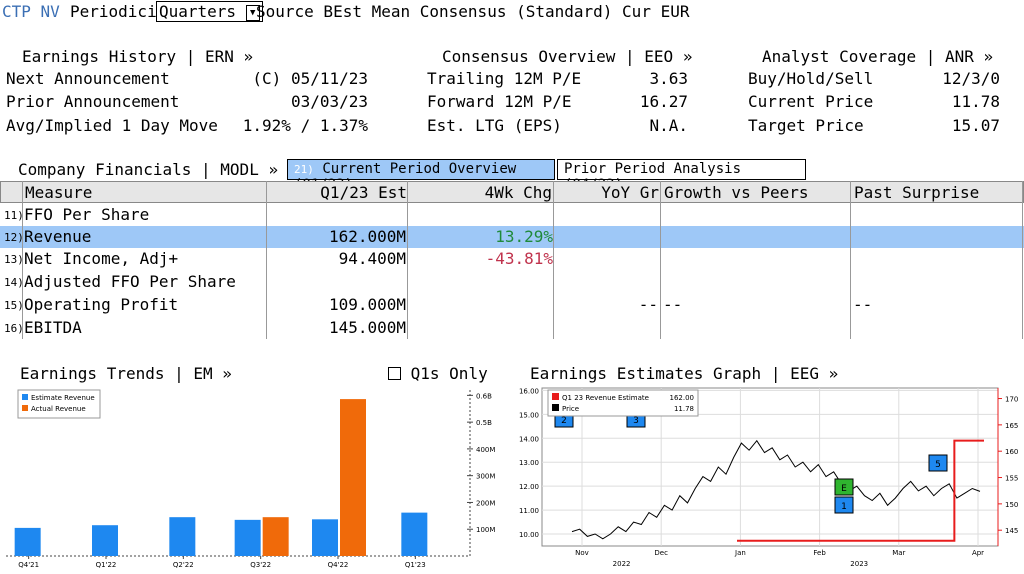 This screenshot has width=1024, height=574. What do you see at coordinates (684, 409) in the screenshot?
I see `legend-value-price: 11.78` at bounding box center [684, 409].